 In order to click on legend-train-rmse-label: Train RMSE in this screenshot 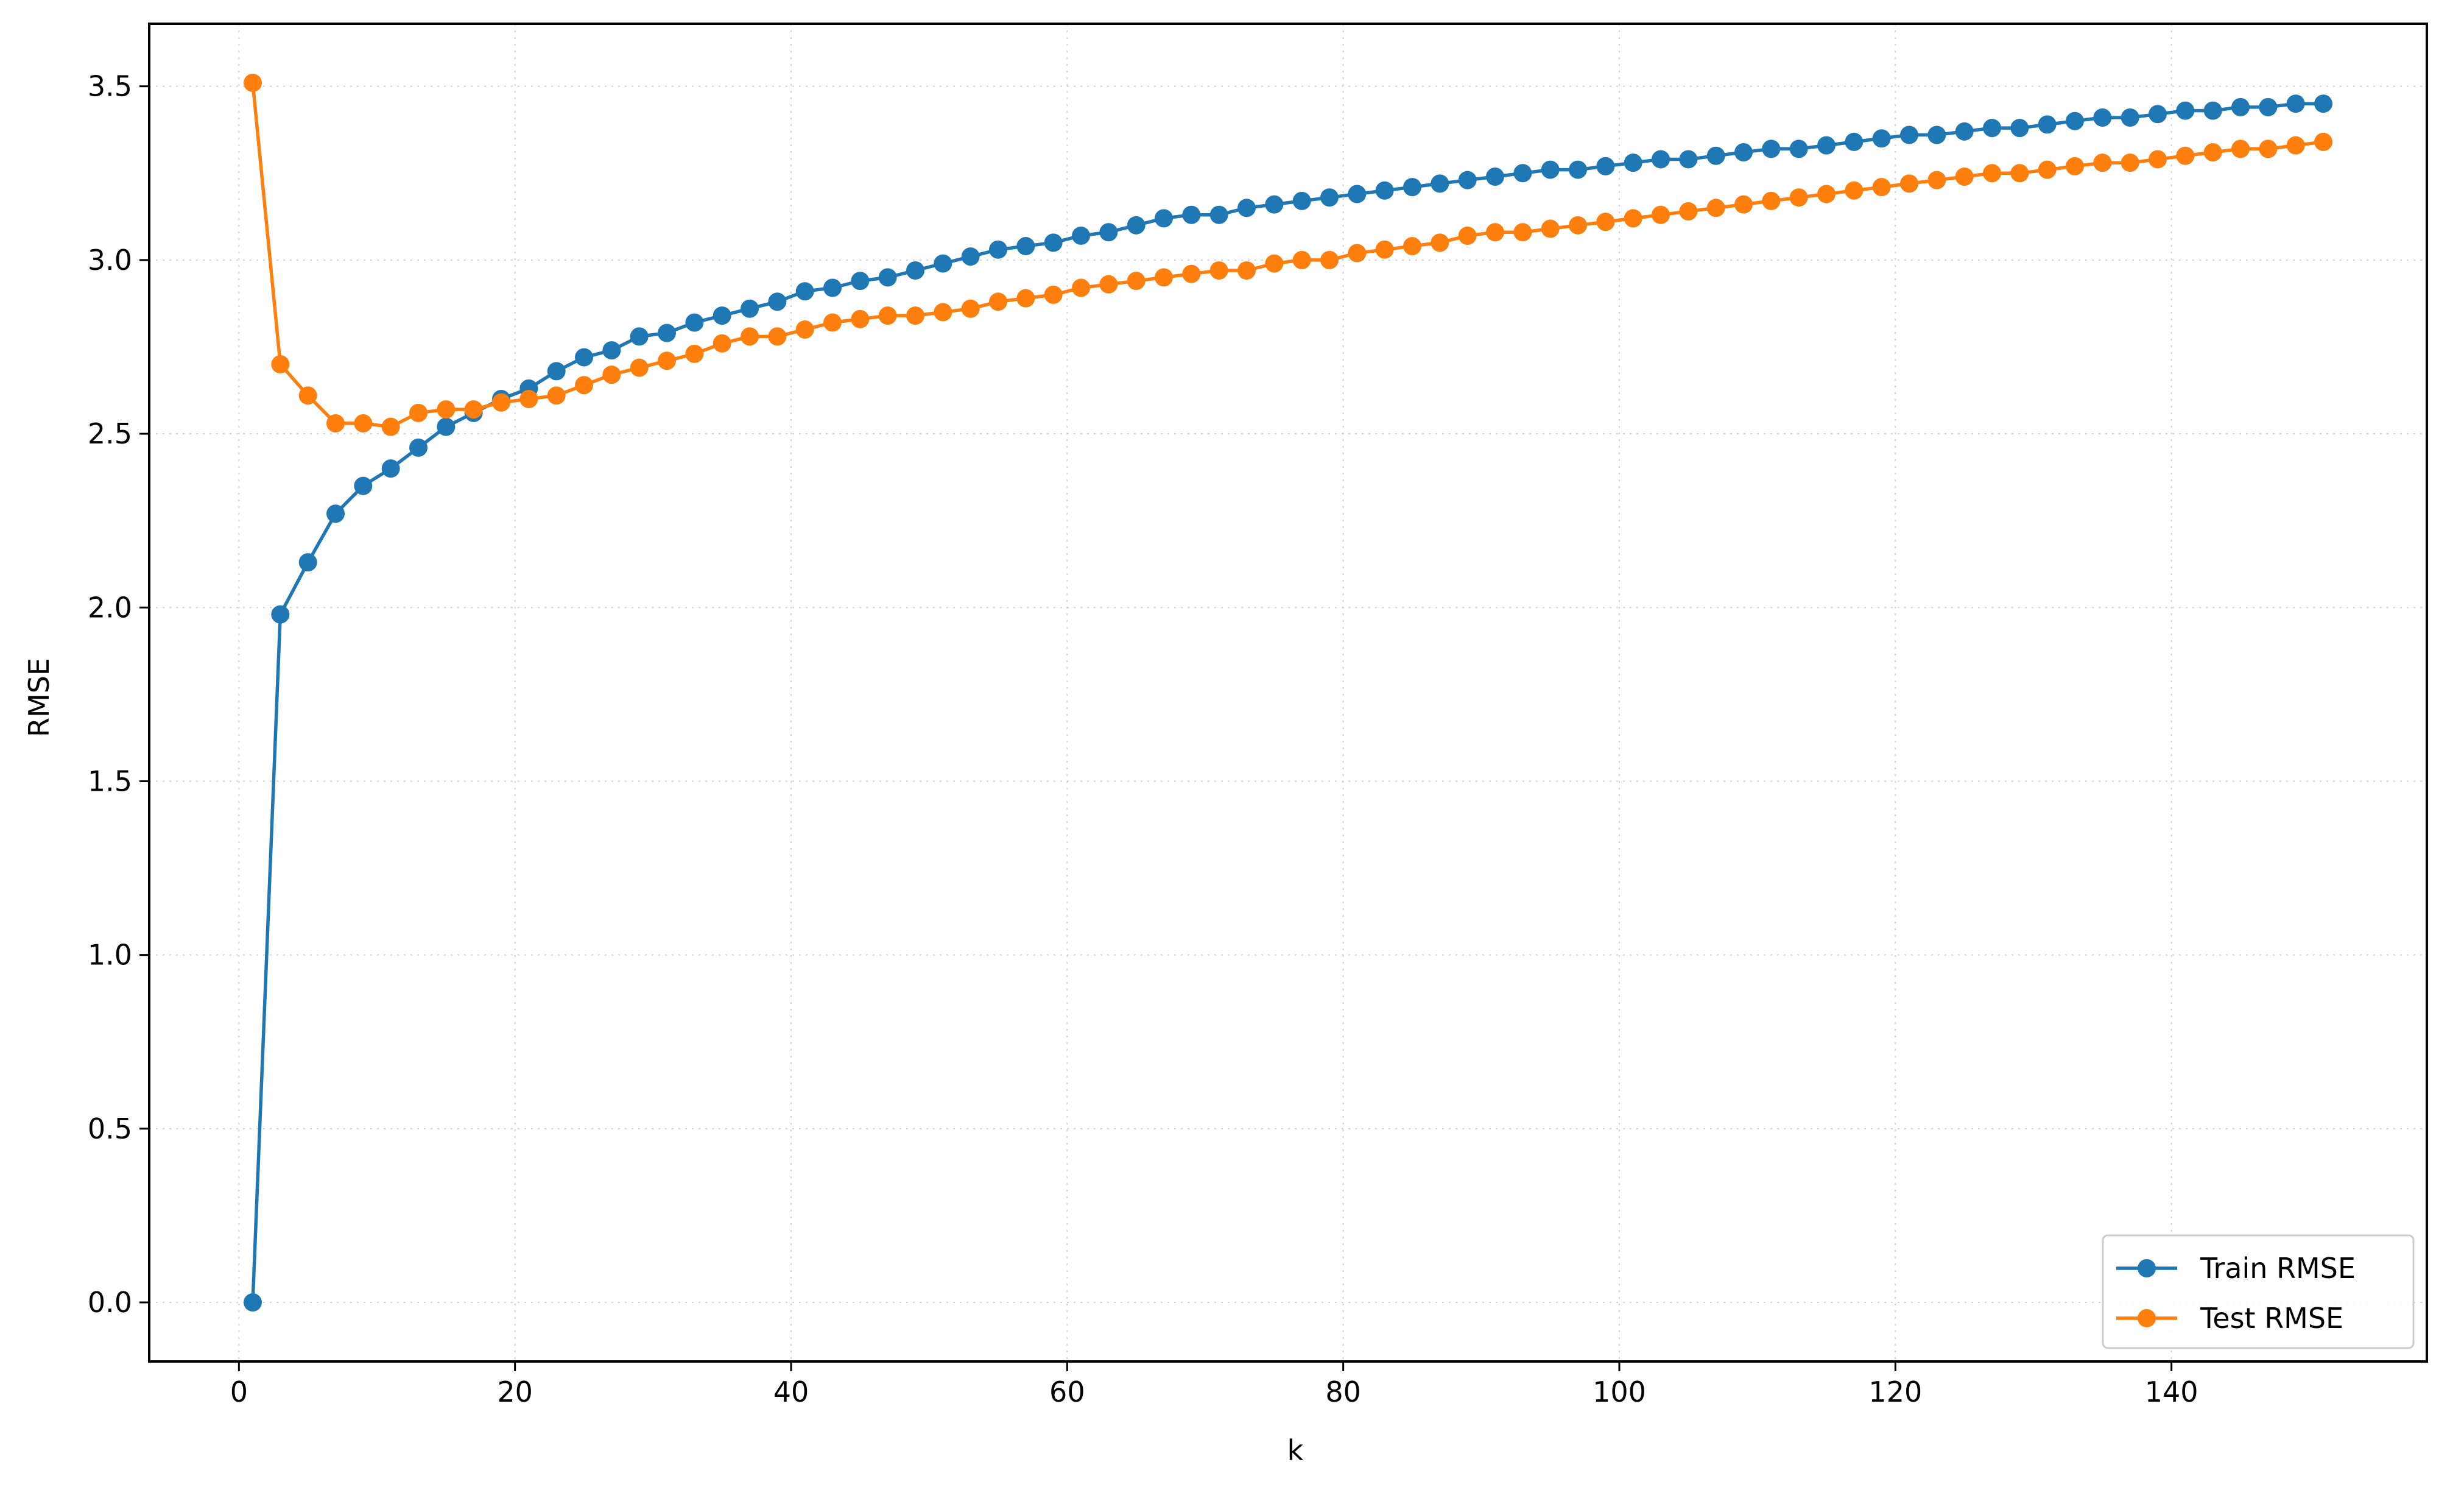, I will do `click(2278, 1269)`.